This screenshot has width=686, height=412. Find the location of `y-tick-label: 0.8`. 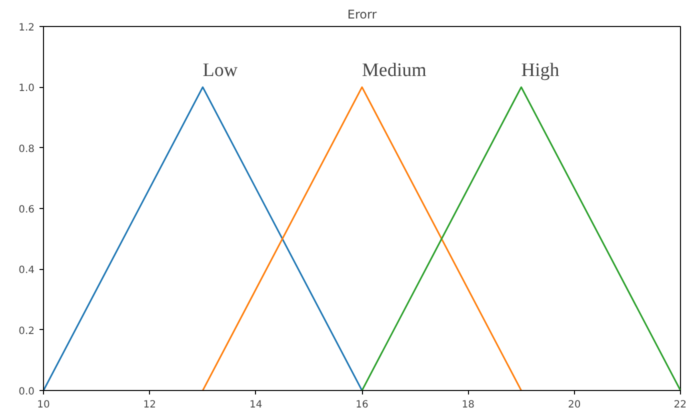

y-tick-label: 0.8 is located at coordinates (26, 149).